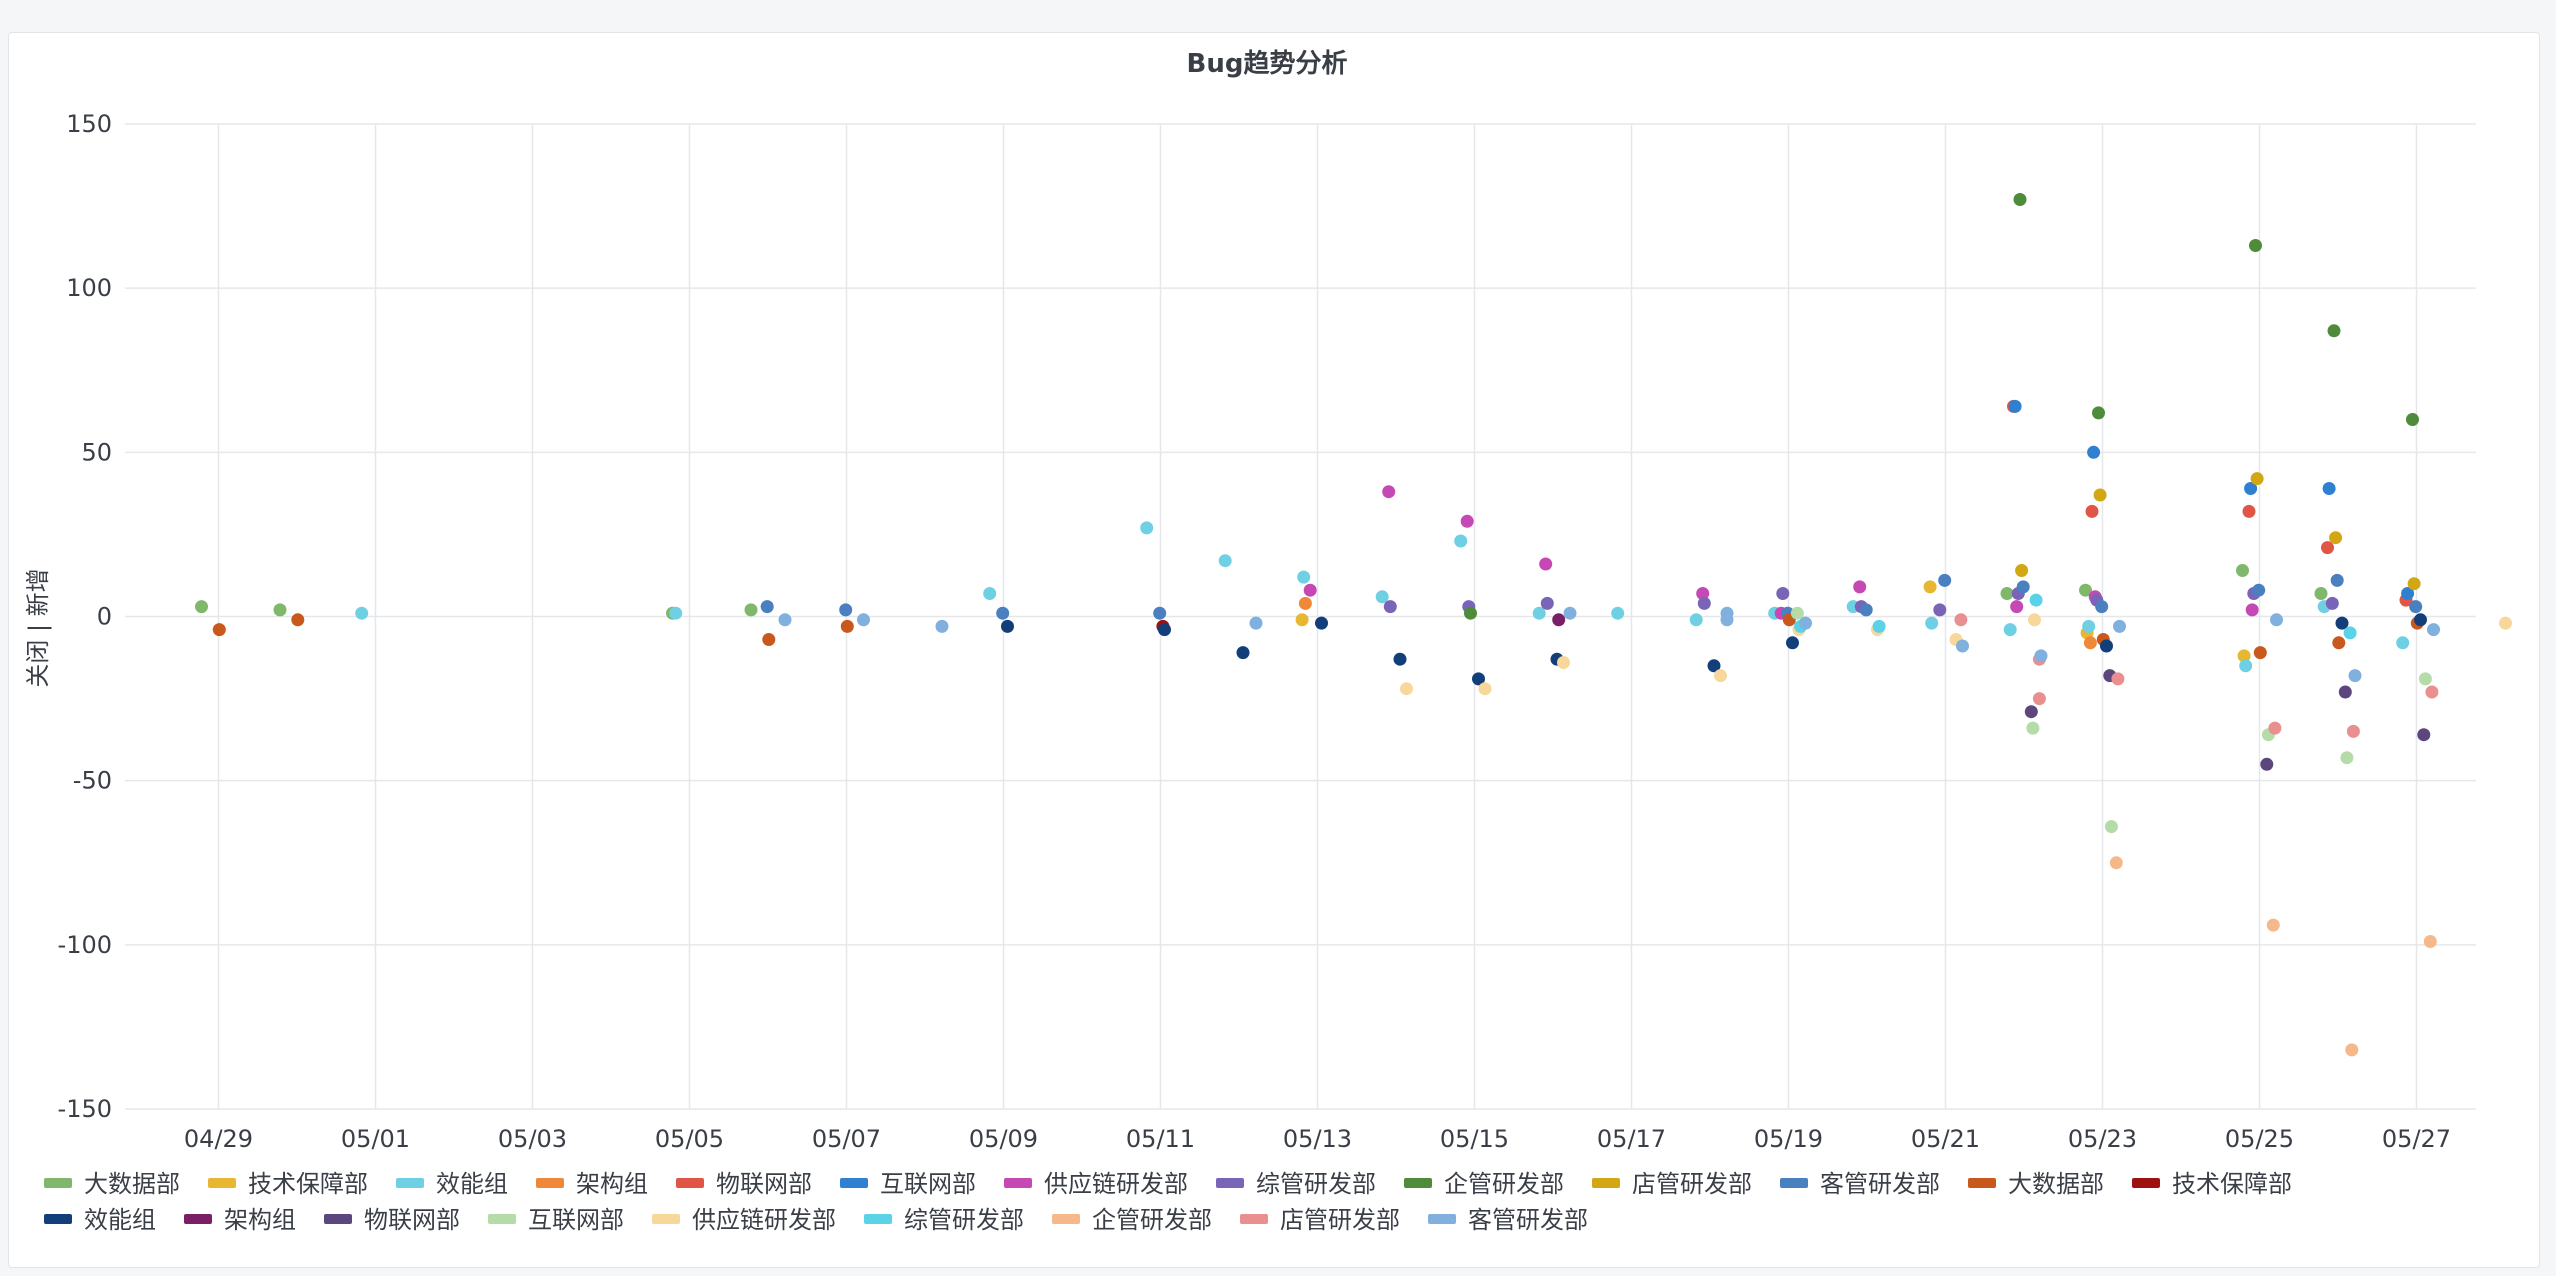  I want to click on legend-label: 互联网部, so click(928, 1184).